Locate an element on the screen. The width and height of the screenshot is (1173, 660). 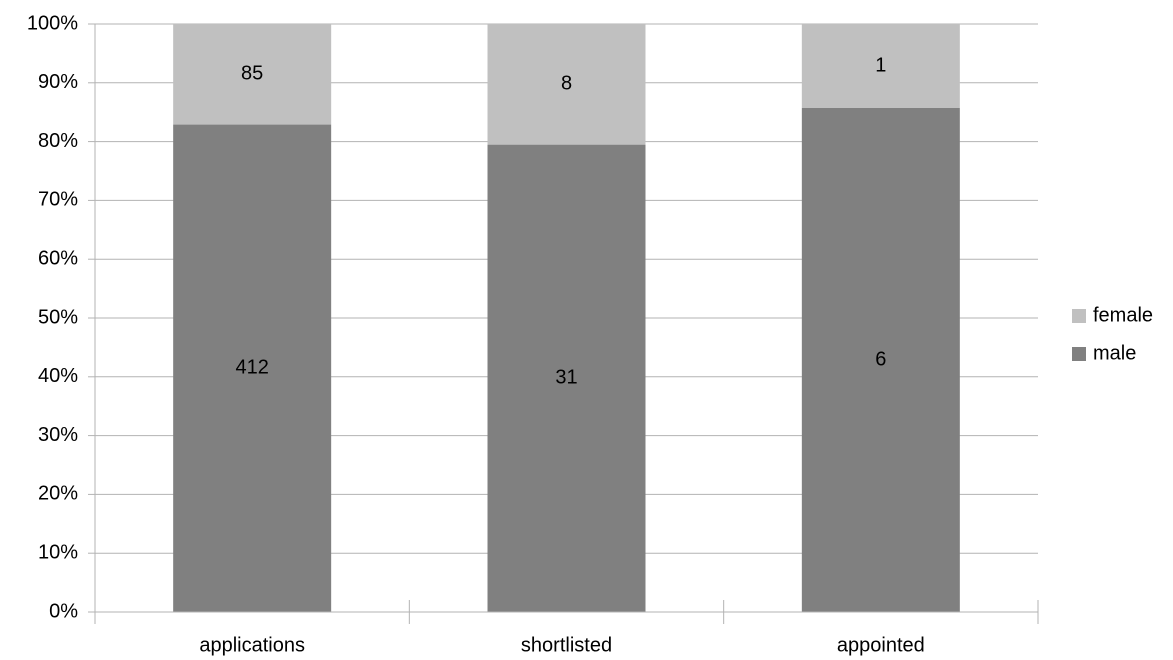
y-tick-label: 50% is located at coordinates (58, 317).